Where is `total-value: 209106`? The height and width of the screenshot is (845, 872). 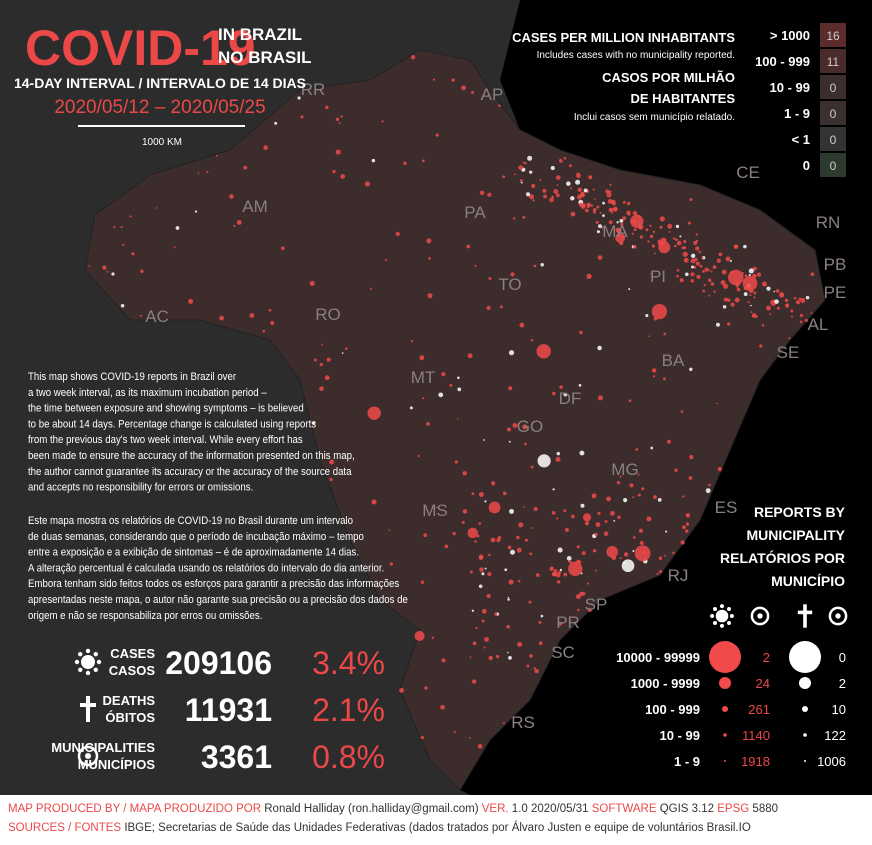 total-value: 209106 is located at coordinates (218, 663).